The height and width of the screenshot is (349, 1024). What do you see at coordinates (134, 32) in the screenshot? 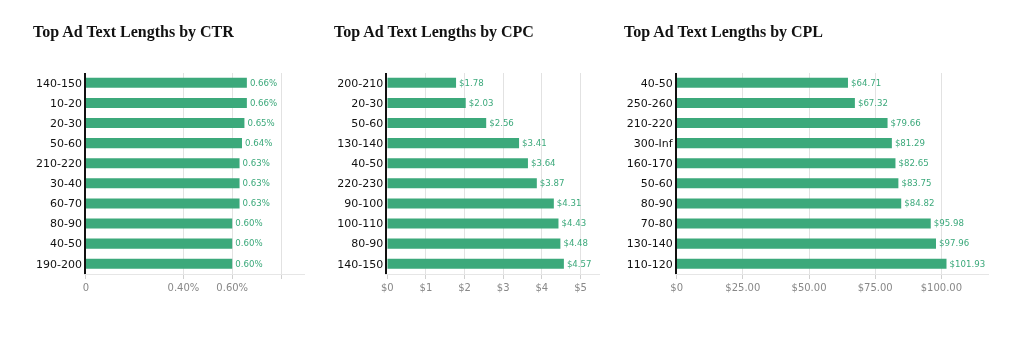
I see `chart-title: Top Ad Text Lengths by CTR` at bounding box center [134, 32].